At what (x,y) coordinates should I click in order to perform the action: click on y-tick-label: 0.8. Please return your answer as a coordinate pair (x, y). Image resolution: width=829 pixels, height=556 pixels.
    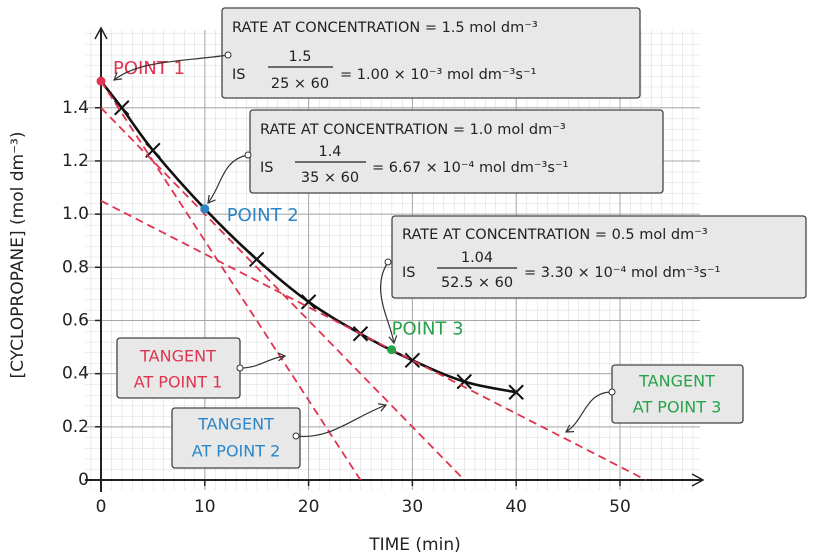
    Looking at the image, I should click on (75, 267).